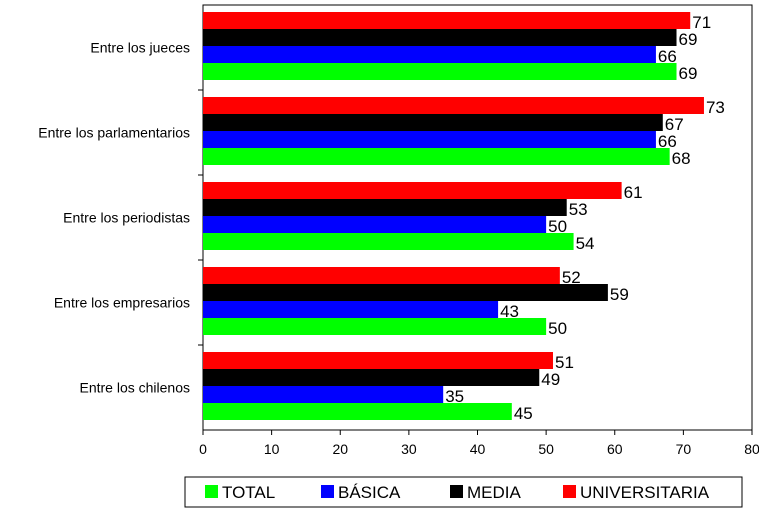 This screenshot has width=759, height=508. I want to click on x-tick-label: 20, so click(340, 449).